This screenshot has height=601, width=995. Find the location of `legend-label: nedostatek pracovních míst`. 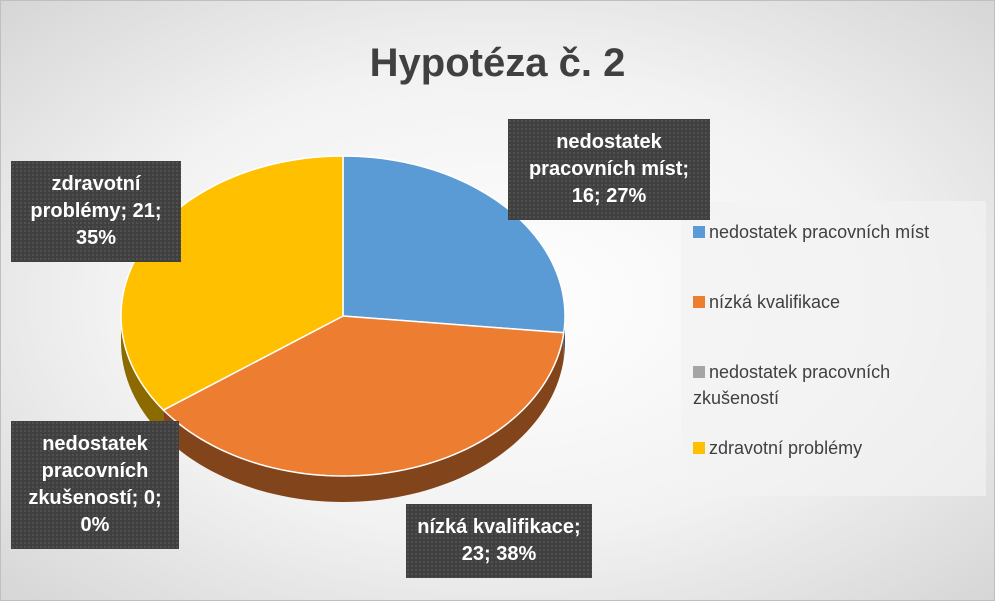

legend-label: nedostatek pracovních míst is located at coordinates (819, 232).